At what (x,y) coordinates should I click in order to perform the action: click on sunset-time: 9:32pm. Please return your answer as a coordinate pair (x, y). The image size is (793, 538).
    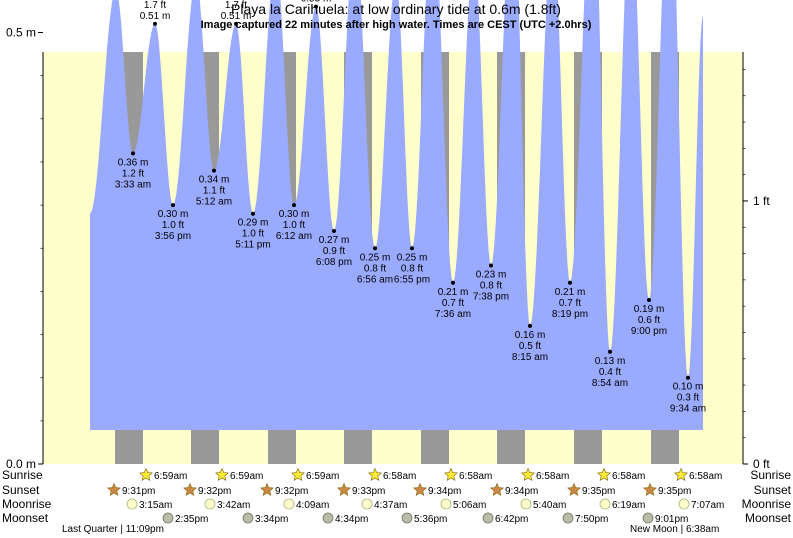
    Looking at the image, I should click on (291, 491).